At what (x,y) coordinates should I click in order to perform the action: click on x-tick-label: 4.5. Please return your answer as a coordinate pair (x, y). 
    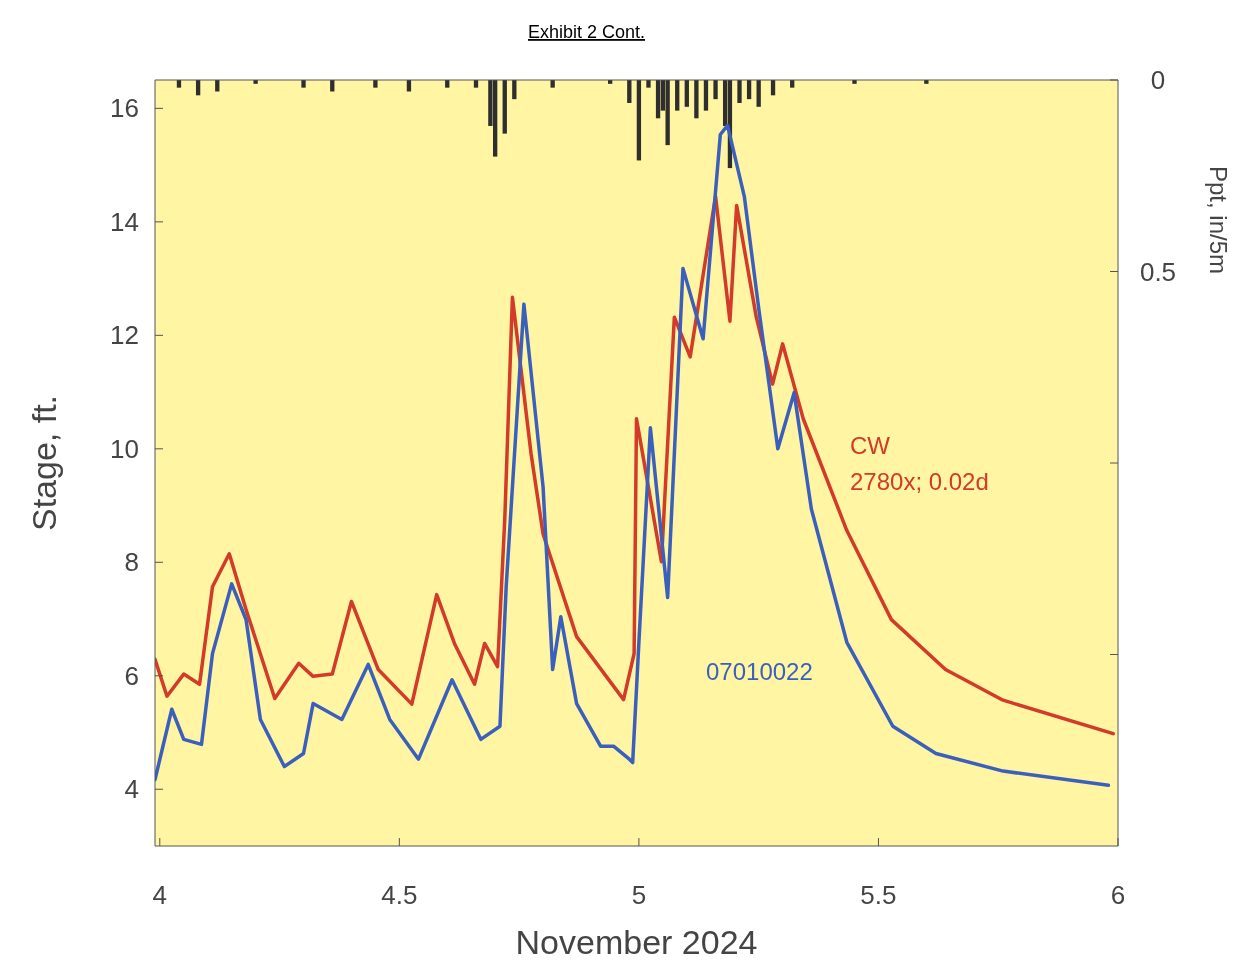
    Looking at the image, I should click on (399, 895).